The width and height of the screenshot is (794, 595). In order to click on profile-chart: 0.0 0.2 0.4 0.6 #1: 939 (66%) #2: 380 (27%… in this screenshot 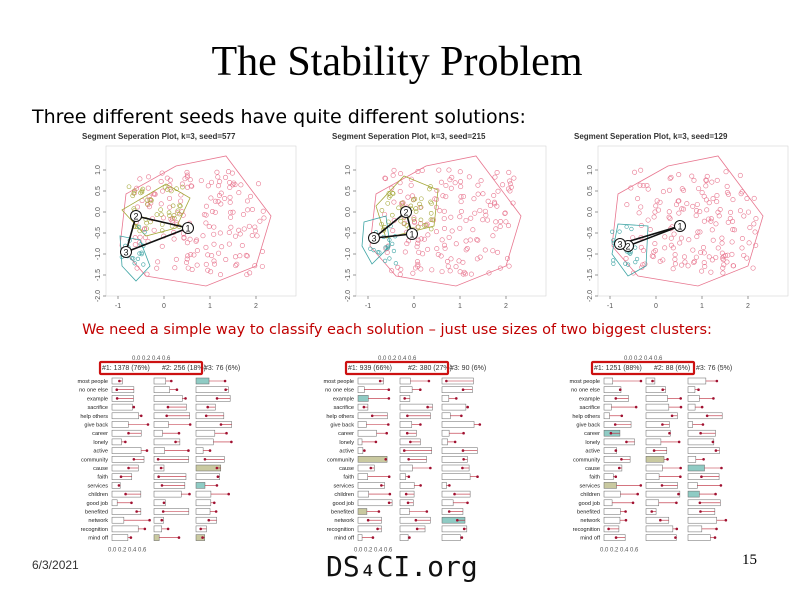, I will do `click(405, 454)`.